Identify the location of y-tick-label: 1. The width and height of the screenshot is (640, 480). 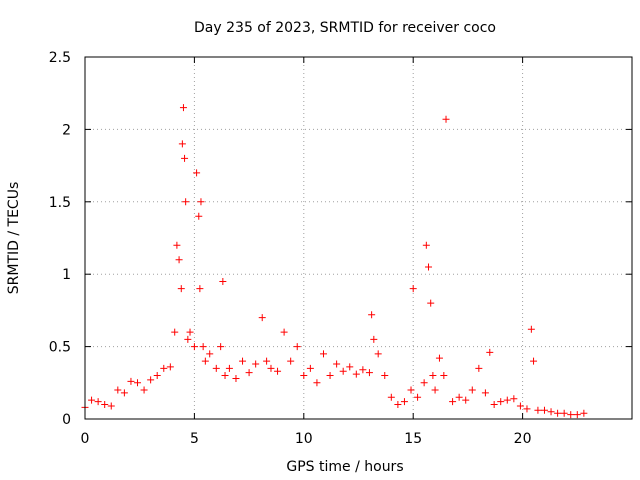
(66, 275).